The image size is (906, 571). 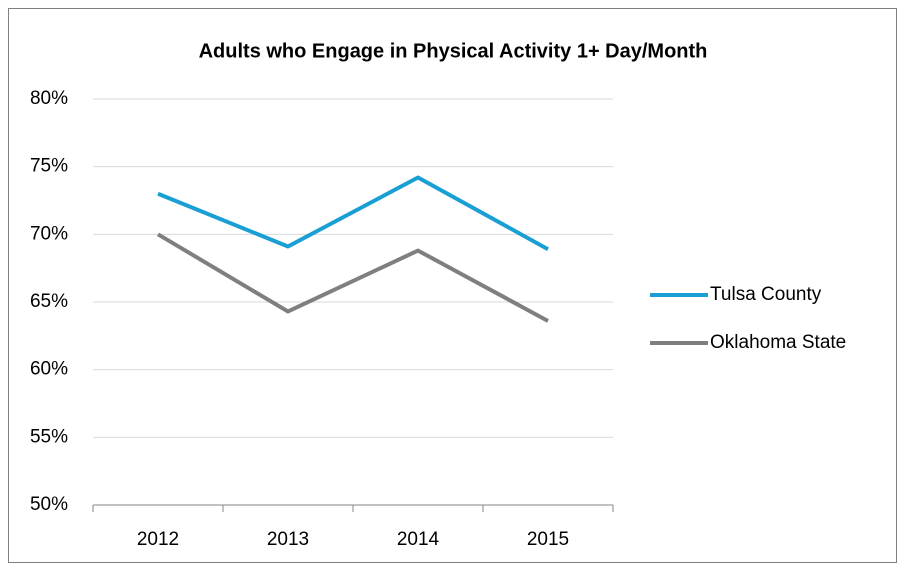 What do you see at coordinates (418, 539) in the screenshot?
I see `x-tick-label: 2014` at bounding box center [418, 539].